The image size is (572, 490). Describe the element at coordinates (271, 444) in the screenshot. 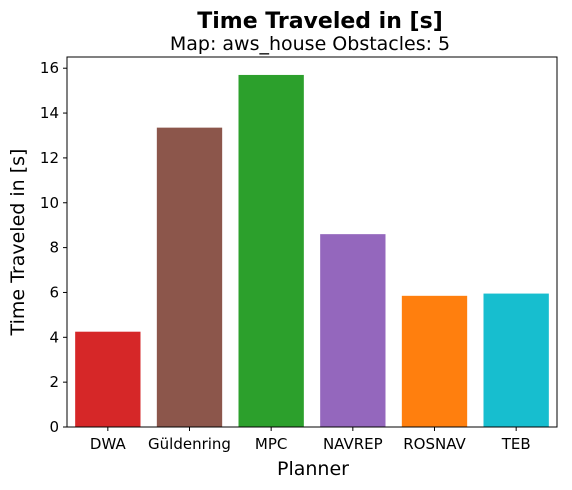

I see `x-tick-label: MPC` at that location.